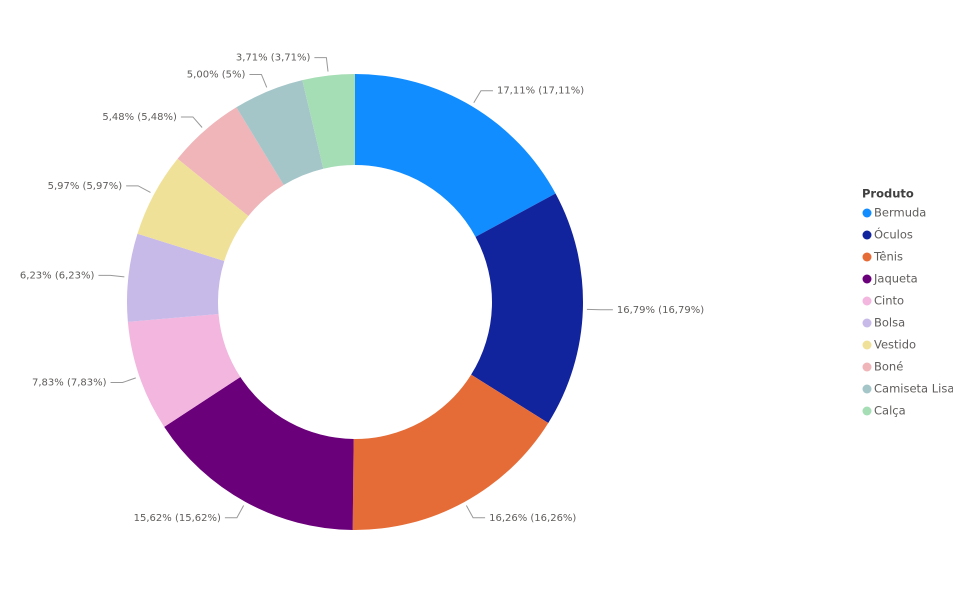 Image resolution: width=953 pixels, height=604 pixels. What do you see at coordinates (888, 194) in the screenshot?
I see `legend-title: Produto` at bounding box center [888, 194].